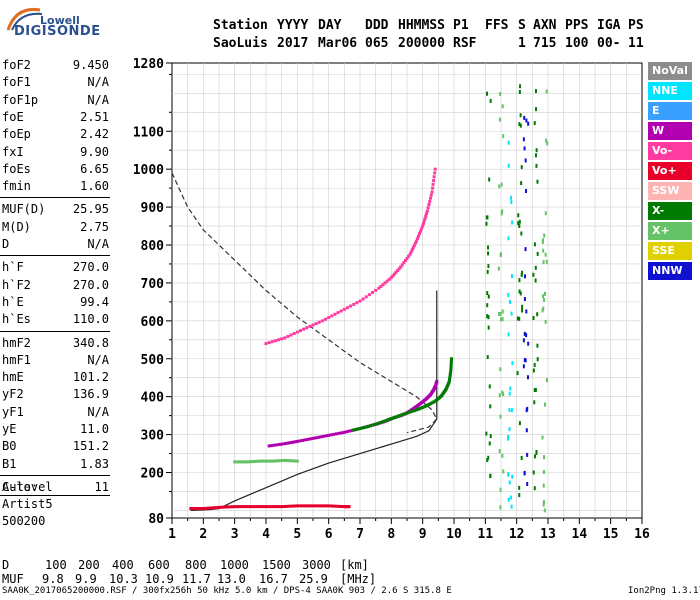 The image size is (700, 600). What do you see at coordinates (16, 82) in the screenshot?
I see `param-name: foF1` at bounding box center [16, 82].